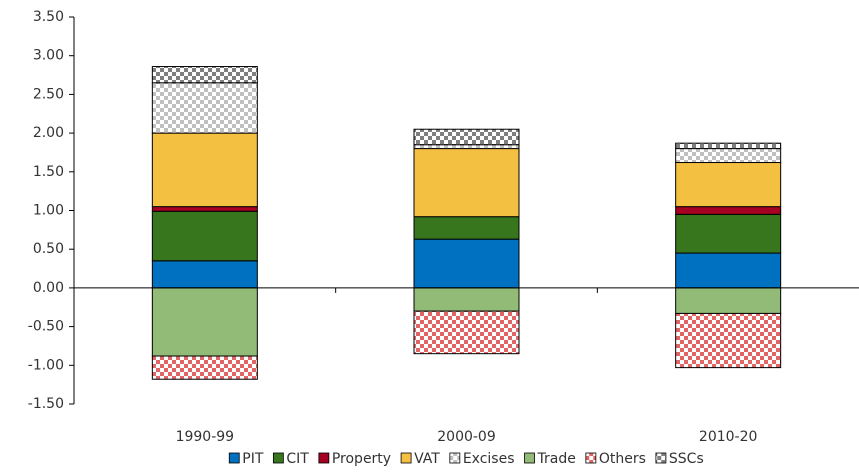 The width and height of the screenshot is (859, 472). I want to click on y-tick-label: -1.00, so click(46, 365).